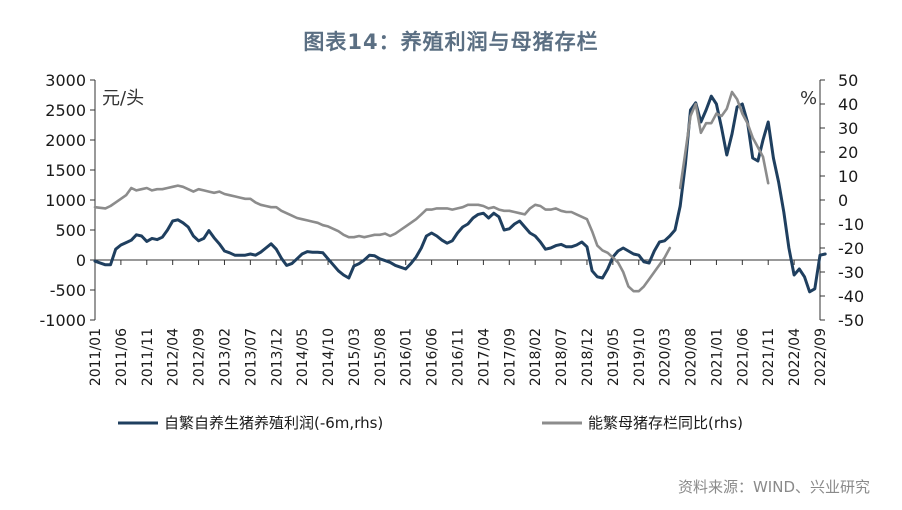 This screenshot has width=902, height=510. I want to click on x-tick-label: 2011/11, so click(148, 357).